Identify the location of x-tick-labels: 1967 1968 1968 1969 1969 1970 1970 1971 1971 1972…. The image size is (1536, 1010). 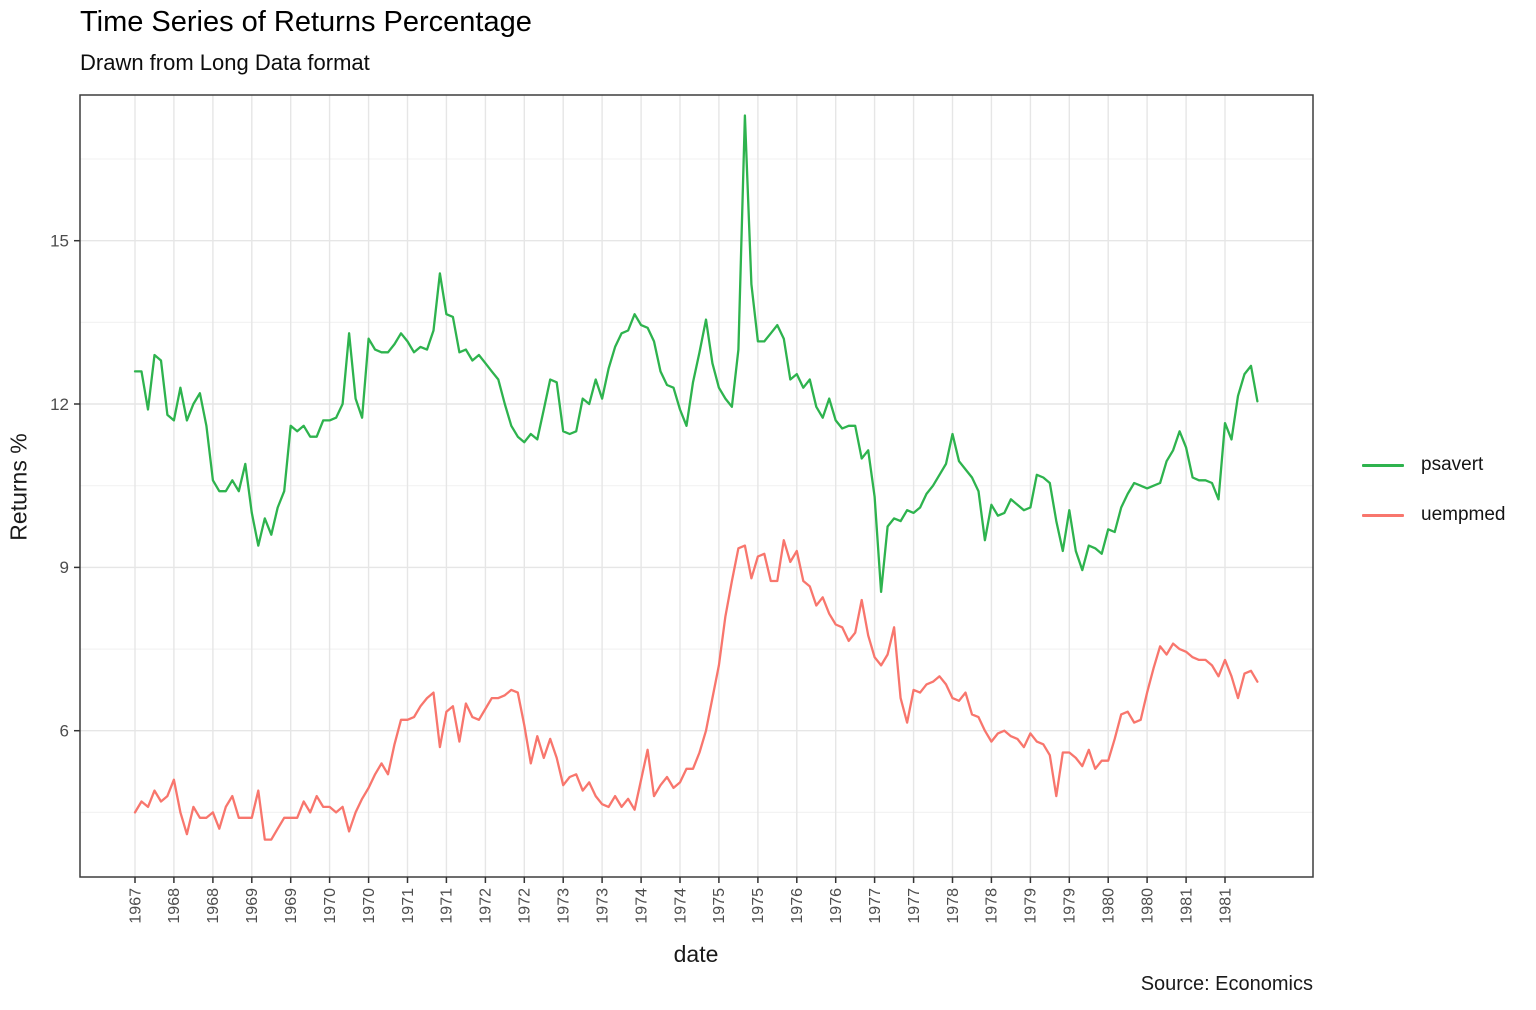
(680, 906).